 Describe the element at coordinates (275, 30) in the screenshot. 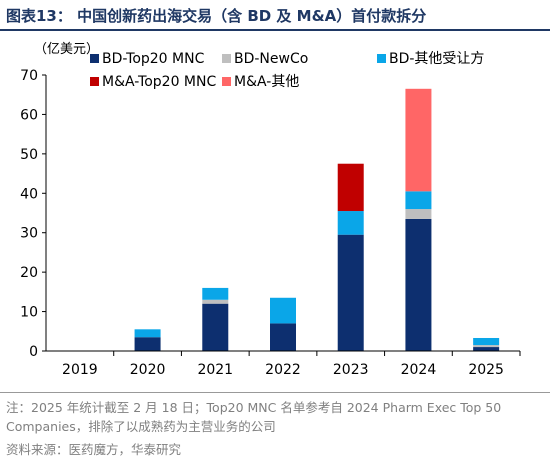

I see `title-divider` at that location.